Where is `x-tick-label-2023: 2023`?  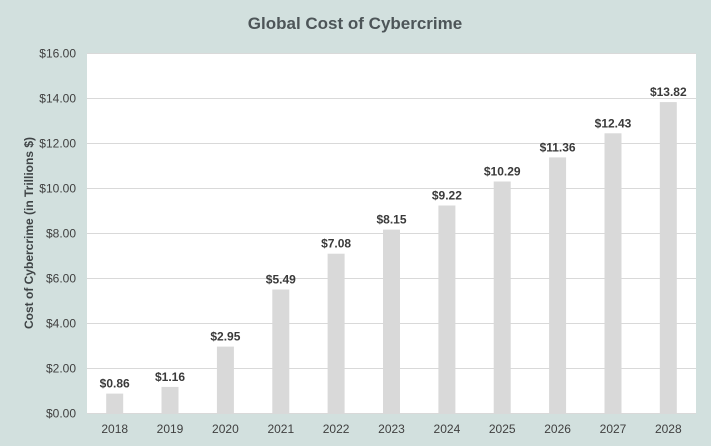
x-tick-label-2023: 2023 is located at coordinates (391, 429).